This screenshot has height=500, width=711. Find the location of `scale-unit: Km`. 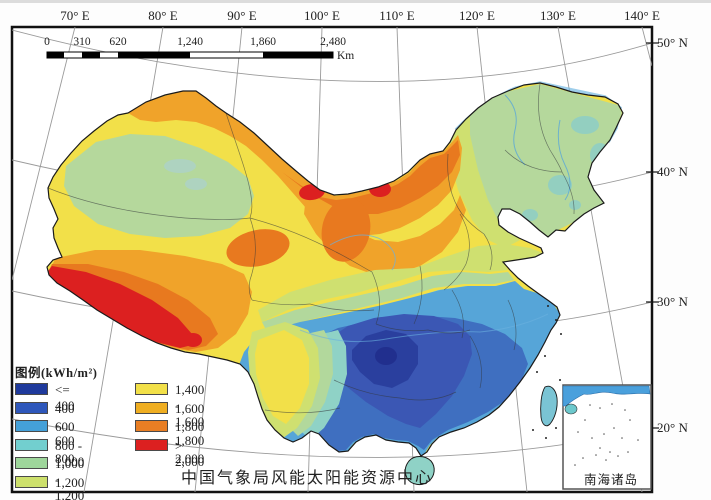

scale-unit: Km is located at coordinates (346, 56).